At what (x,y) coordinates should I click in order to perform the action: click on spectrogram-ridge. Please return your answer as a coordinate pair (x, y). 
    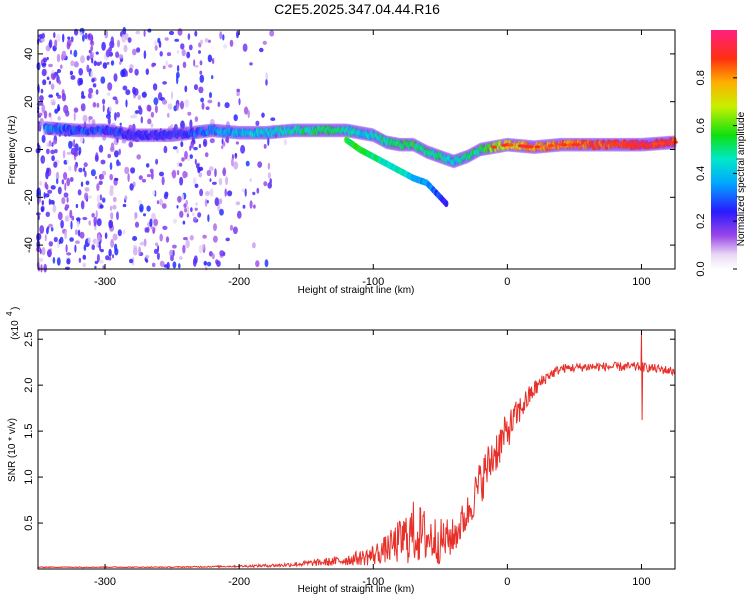
    Looking at the image, I should click on (360, 145).